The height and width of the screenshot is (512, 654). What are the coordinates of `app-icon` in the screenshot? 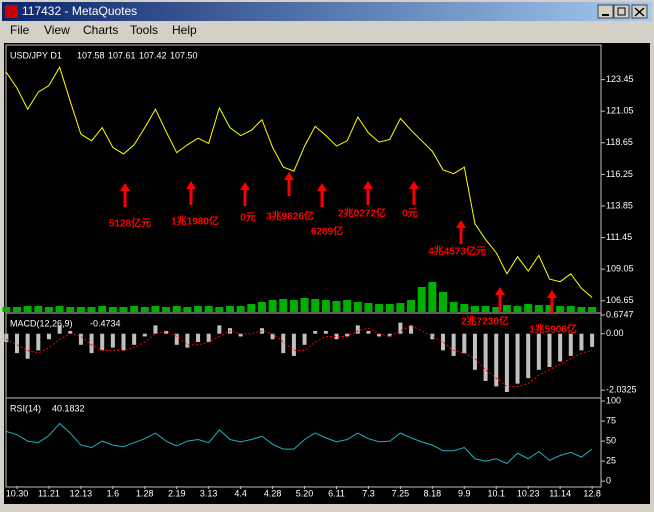 It's located at (11, 11).